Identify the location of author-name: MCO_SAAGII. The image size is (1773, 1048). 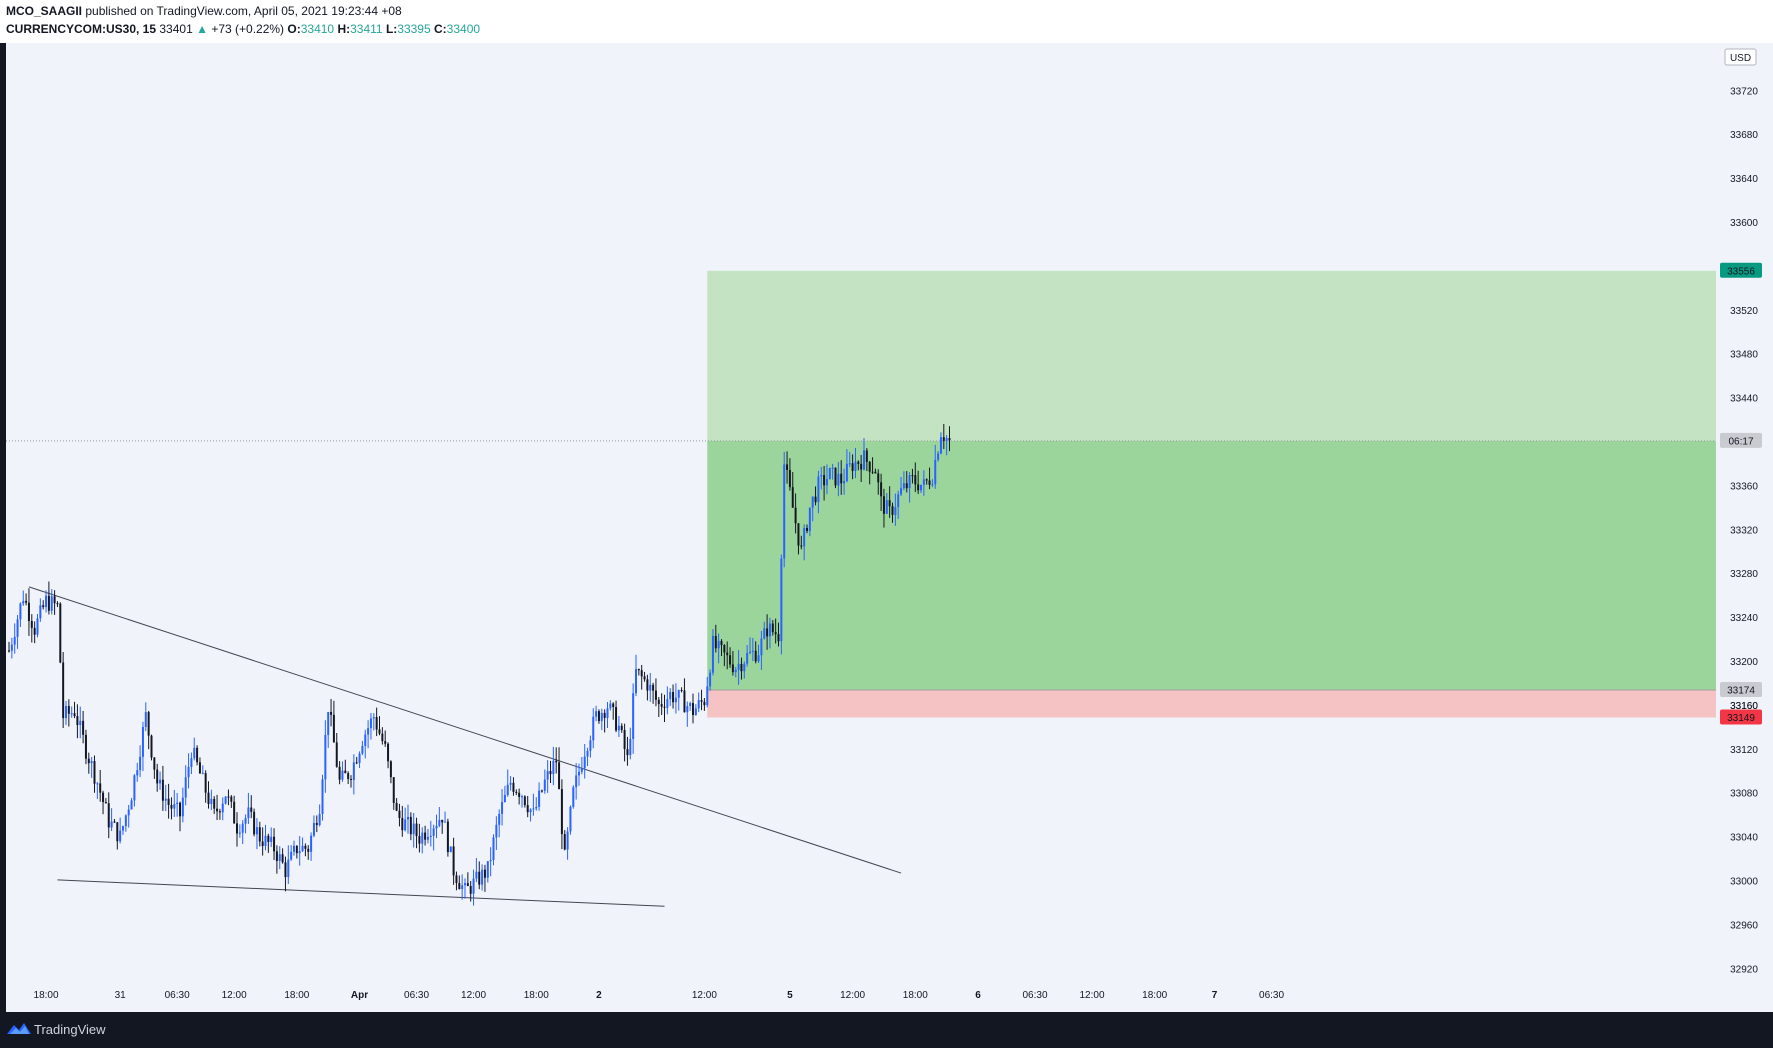
(44, 11).